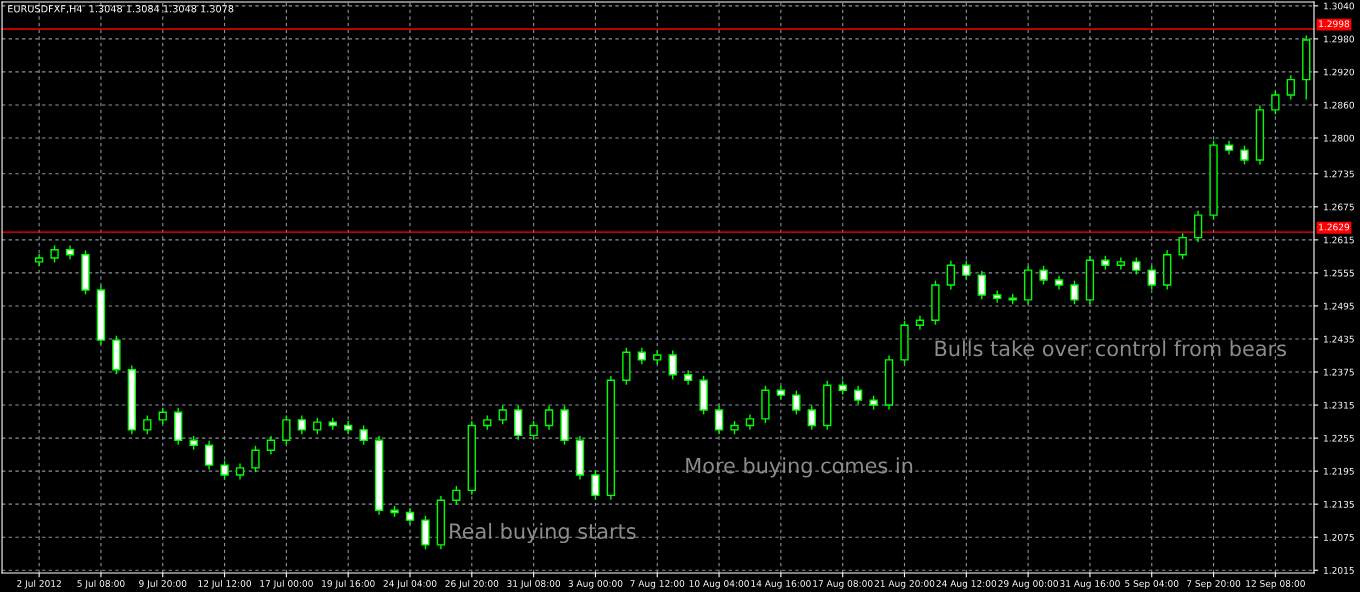  What do you see at coordinates (1339, 504) in the screenshot?
I see `y-tick-label: 1.2135` at bounding box center [1339, 504].